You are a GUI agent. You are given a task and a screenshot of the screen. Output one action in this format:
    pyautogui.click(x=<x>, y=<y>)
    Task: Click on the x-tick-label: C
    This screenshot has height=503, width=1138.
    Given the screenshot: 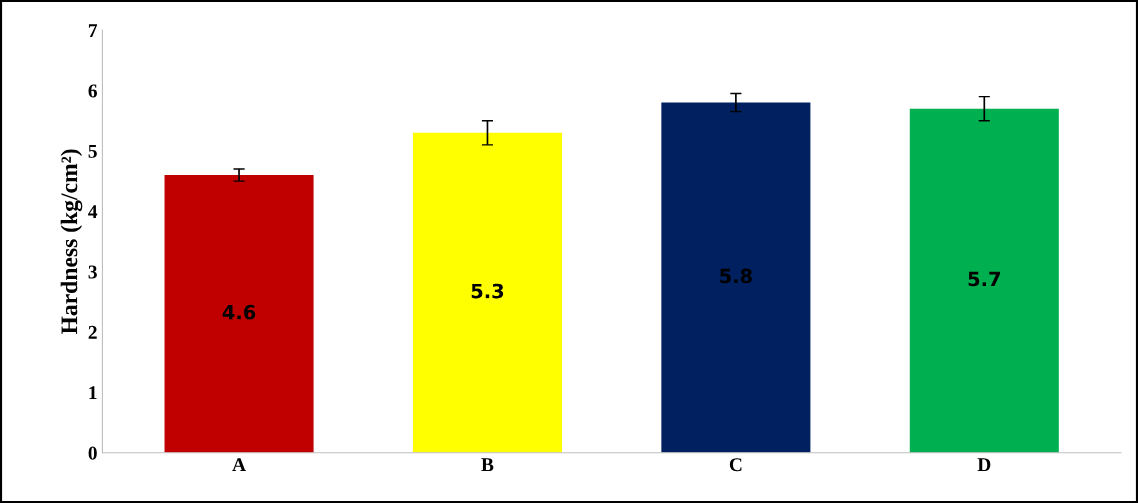 What is the action you would take?
    pyautogui.click(x=735, y=465)
    